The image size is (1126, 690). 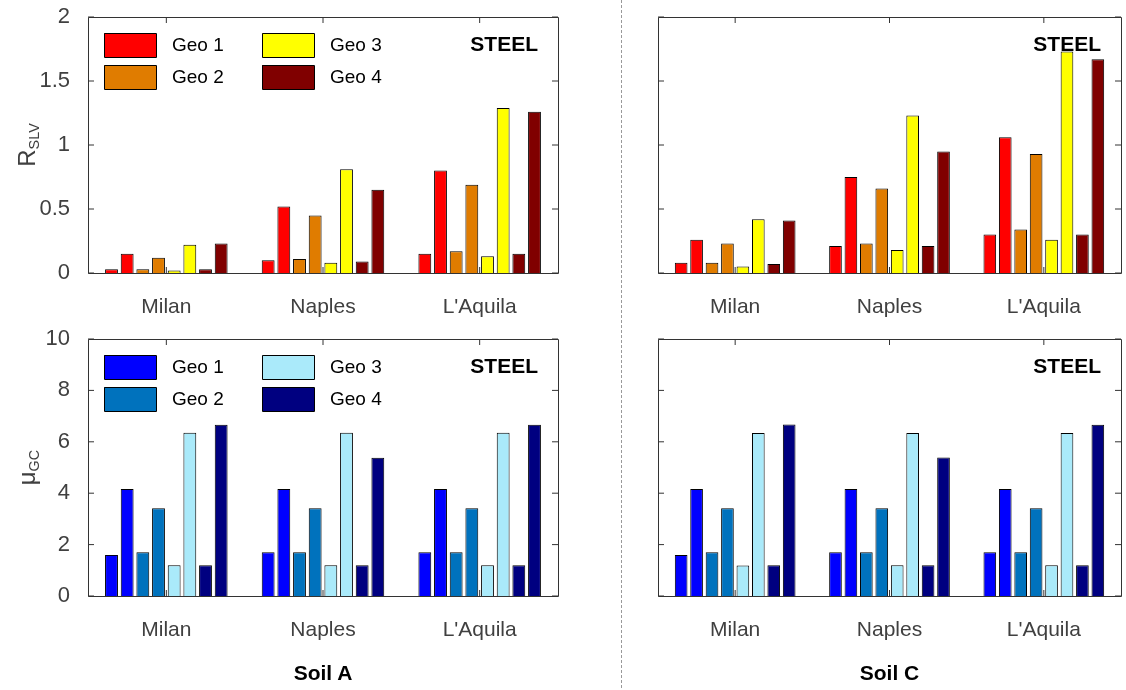 I want to click on y-tick-label: 1.5, so click(x=54, y=80).